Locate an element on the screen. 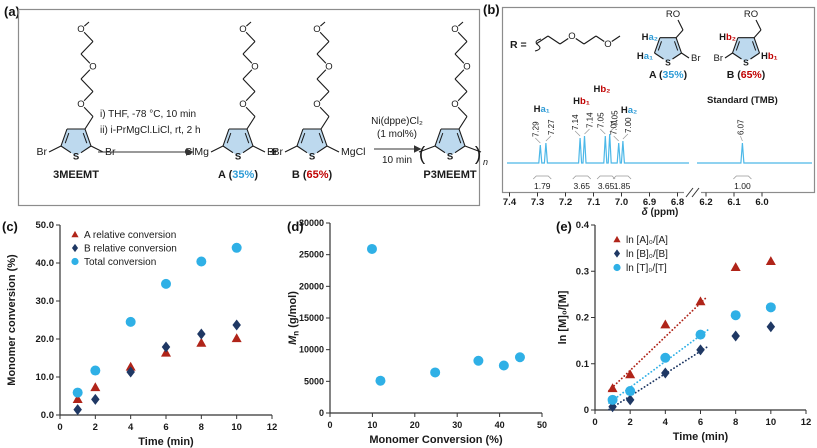 This screenshot has height=448, width=817. axis-tick-label: 7.2 is located at coordinates (565, 202).